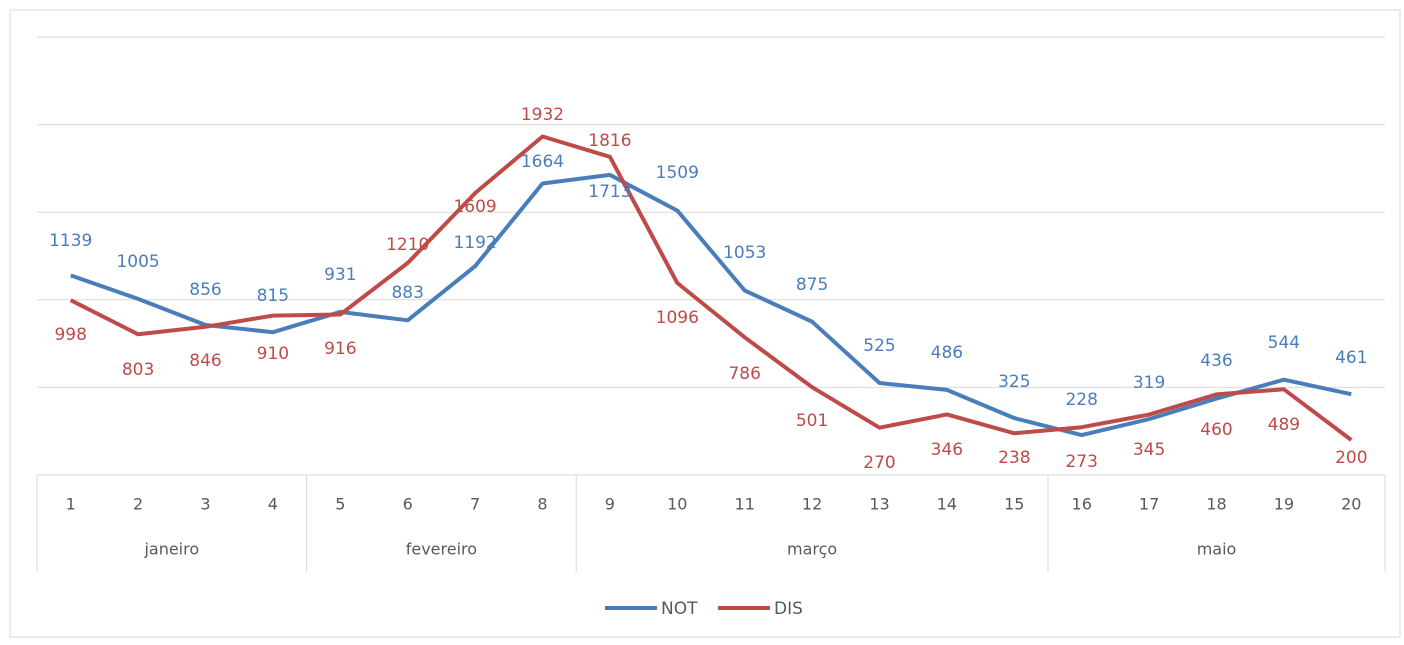 This screenshot has height=645, width=1404. Describe the element at coordinates (947, 353) in the screenshot. I see `data-label: 486` at that location.